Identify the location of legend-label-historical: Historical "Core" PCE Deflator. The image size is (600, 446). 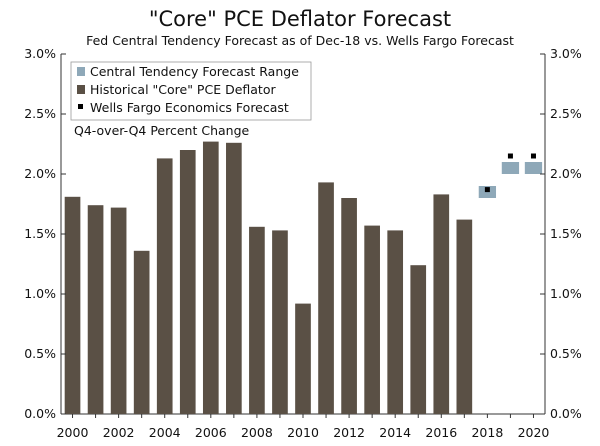
(183, 89).